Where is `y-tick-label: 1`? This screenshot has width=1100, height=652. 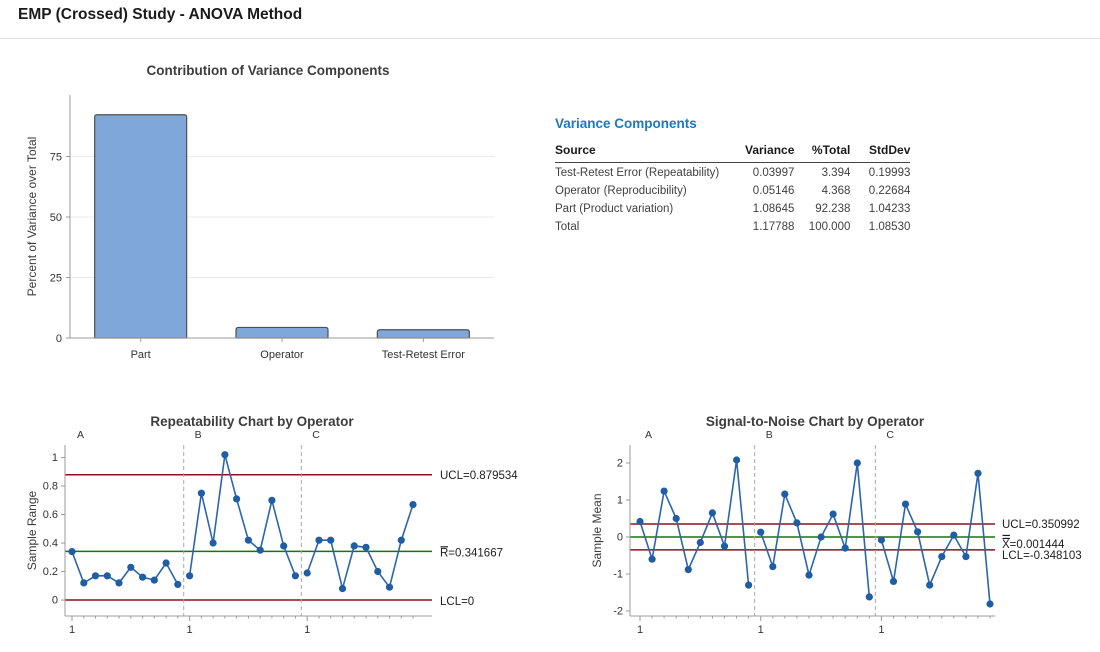 y-tick-label: 1 is located at coordinates (55, 458).